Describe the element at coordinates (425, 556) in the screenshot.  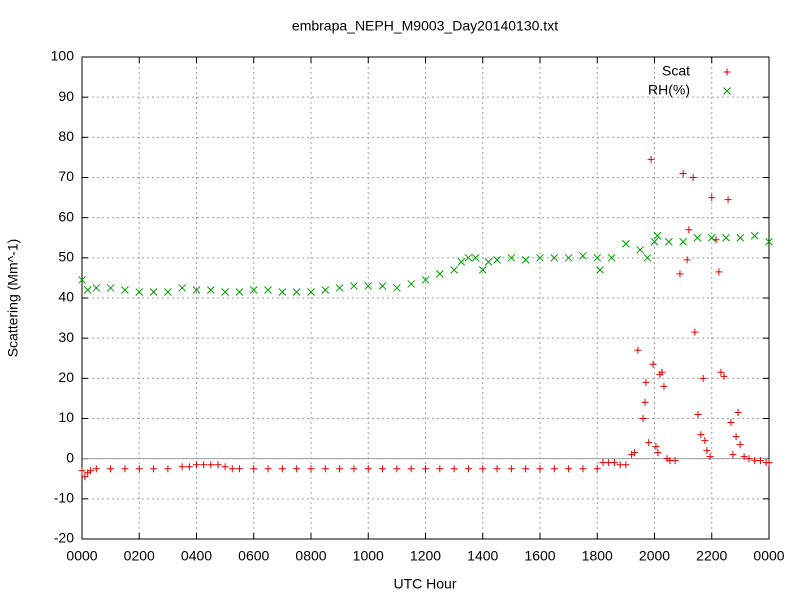
I see `x-tick-label: 1200` at that location.